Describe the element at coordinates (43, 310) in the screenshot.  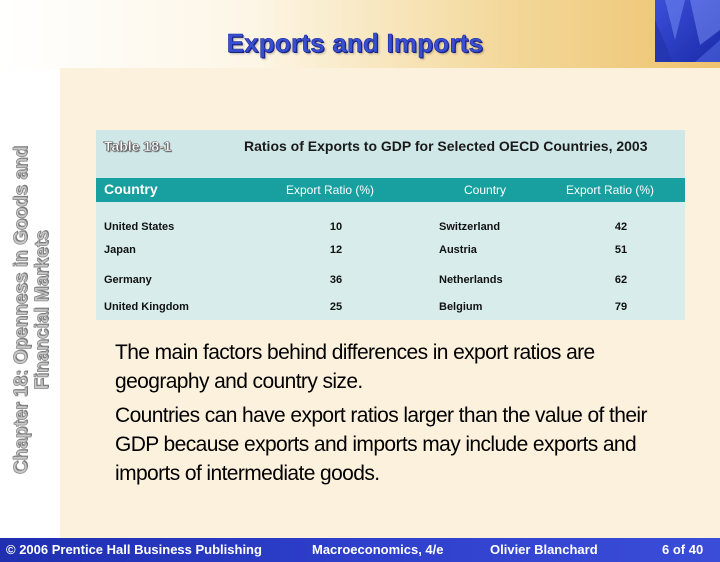
I see `side-title-line2: Financial Markets` at that location.